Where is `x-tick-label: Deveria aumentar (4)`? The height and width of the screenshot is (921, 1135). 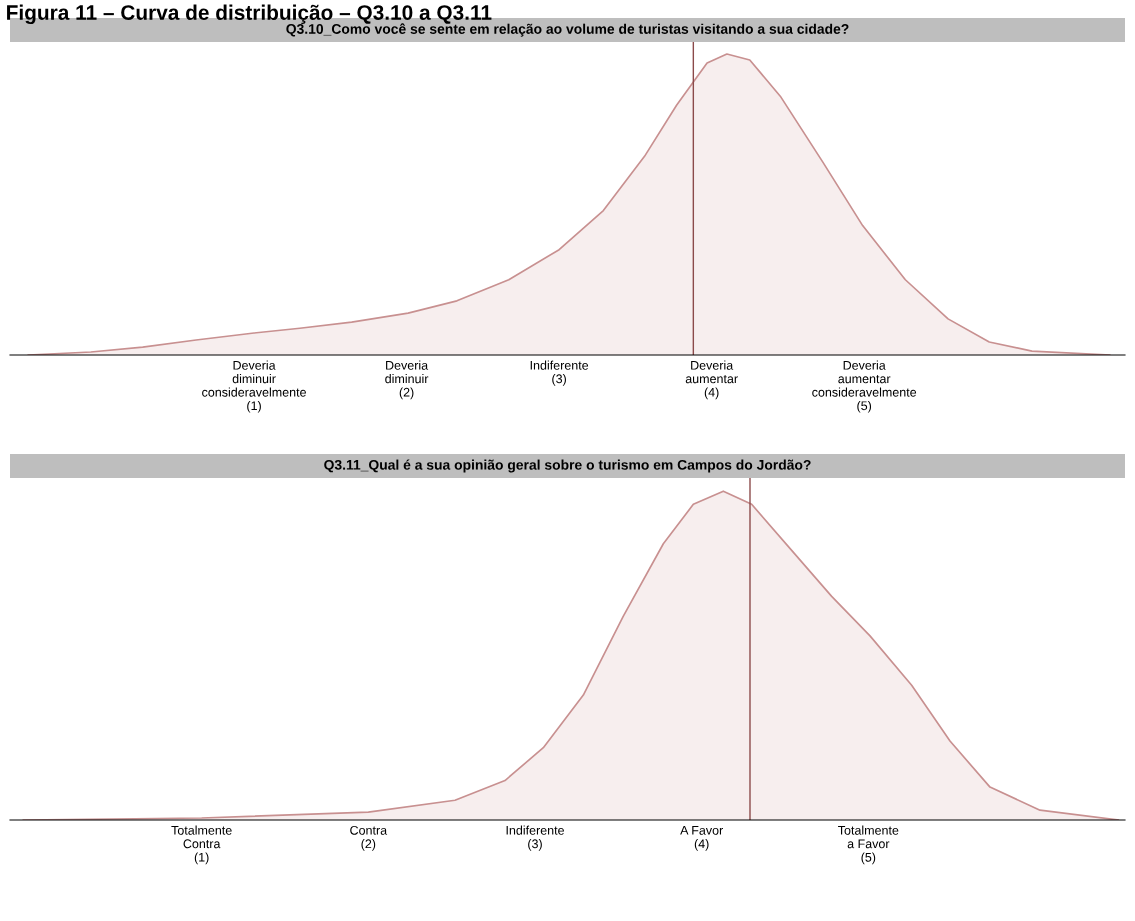
x-tick-label: Deveria aumentar (4) is located at coordinates (711, 380).